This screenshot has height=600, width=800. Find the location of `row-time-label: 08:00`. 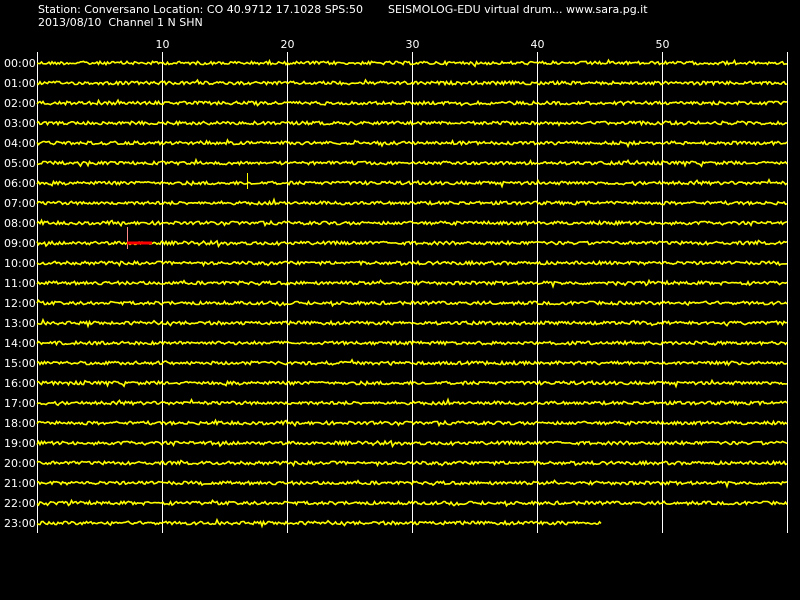

row-time-label: 08:00 is located at coordinates (20, 223).